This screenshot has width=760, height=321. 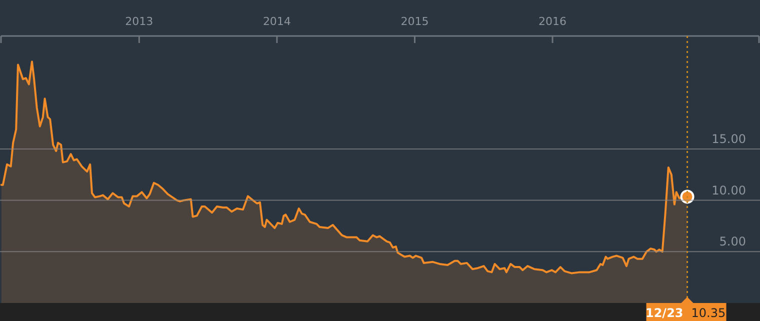 I want to click on x-tick-label: 2016, so click(x=552, y=21).